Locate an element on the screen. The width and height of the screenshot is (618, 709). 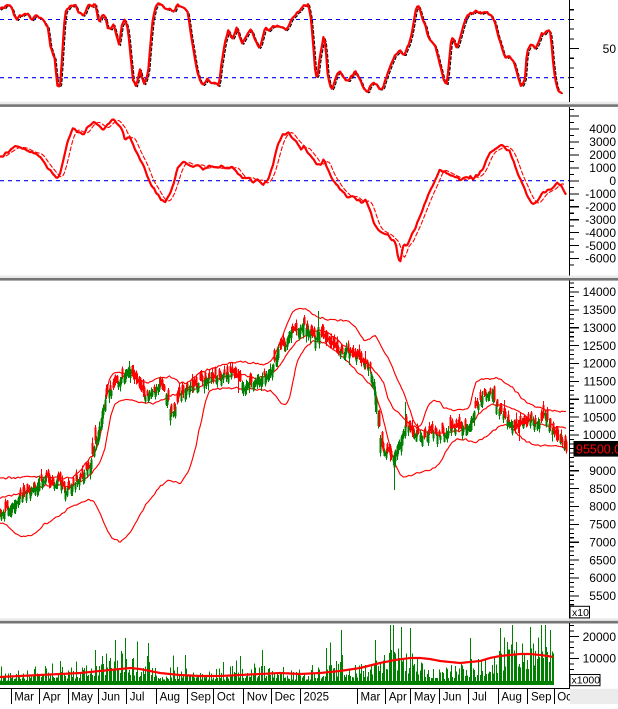
svg-text: 13000 is located at coordinates (600, 328).